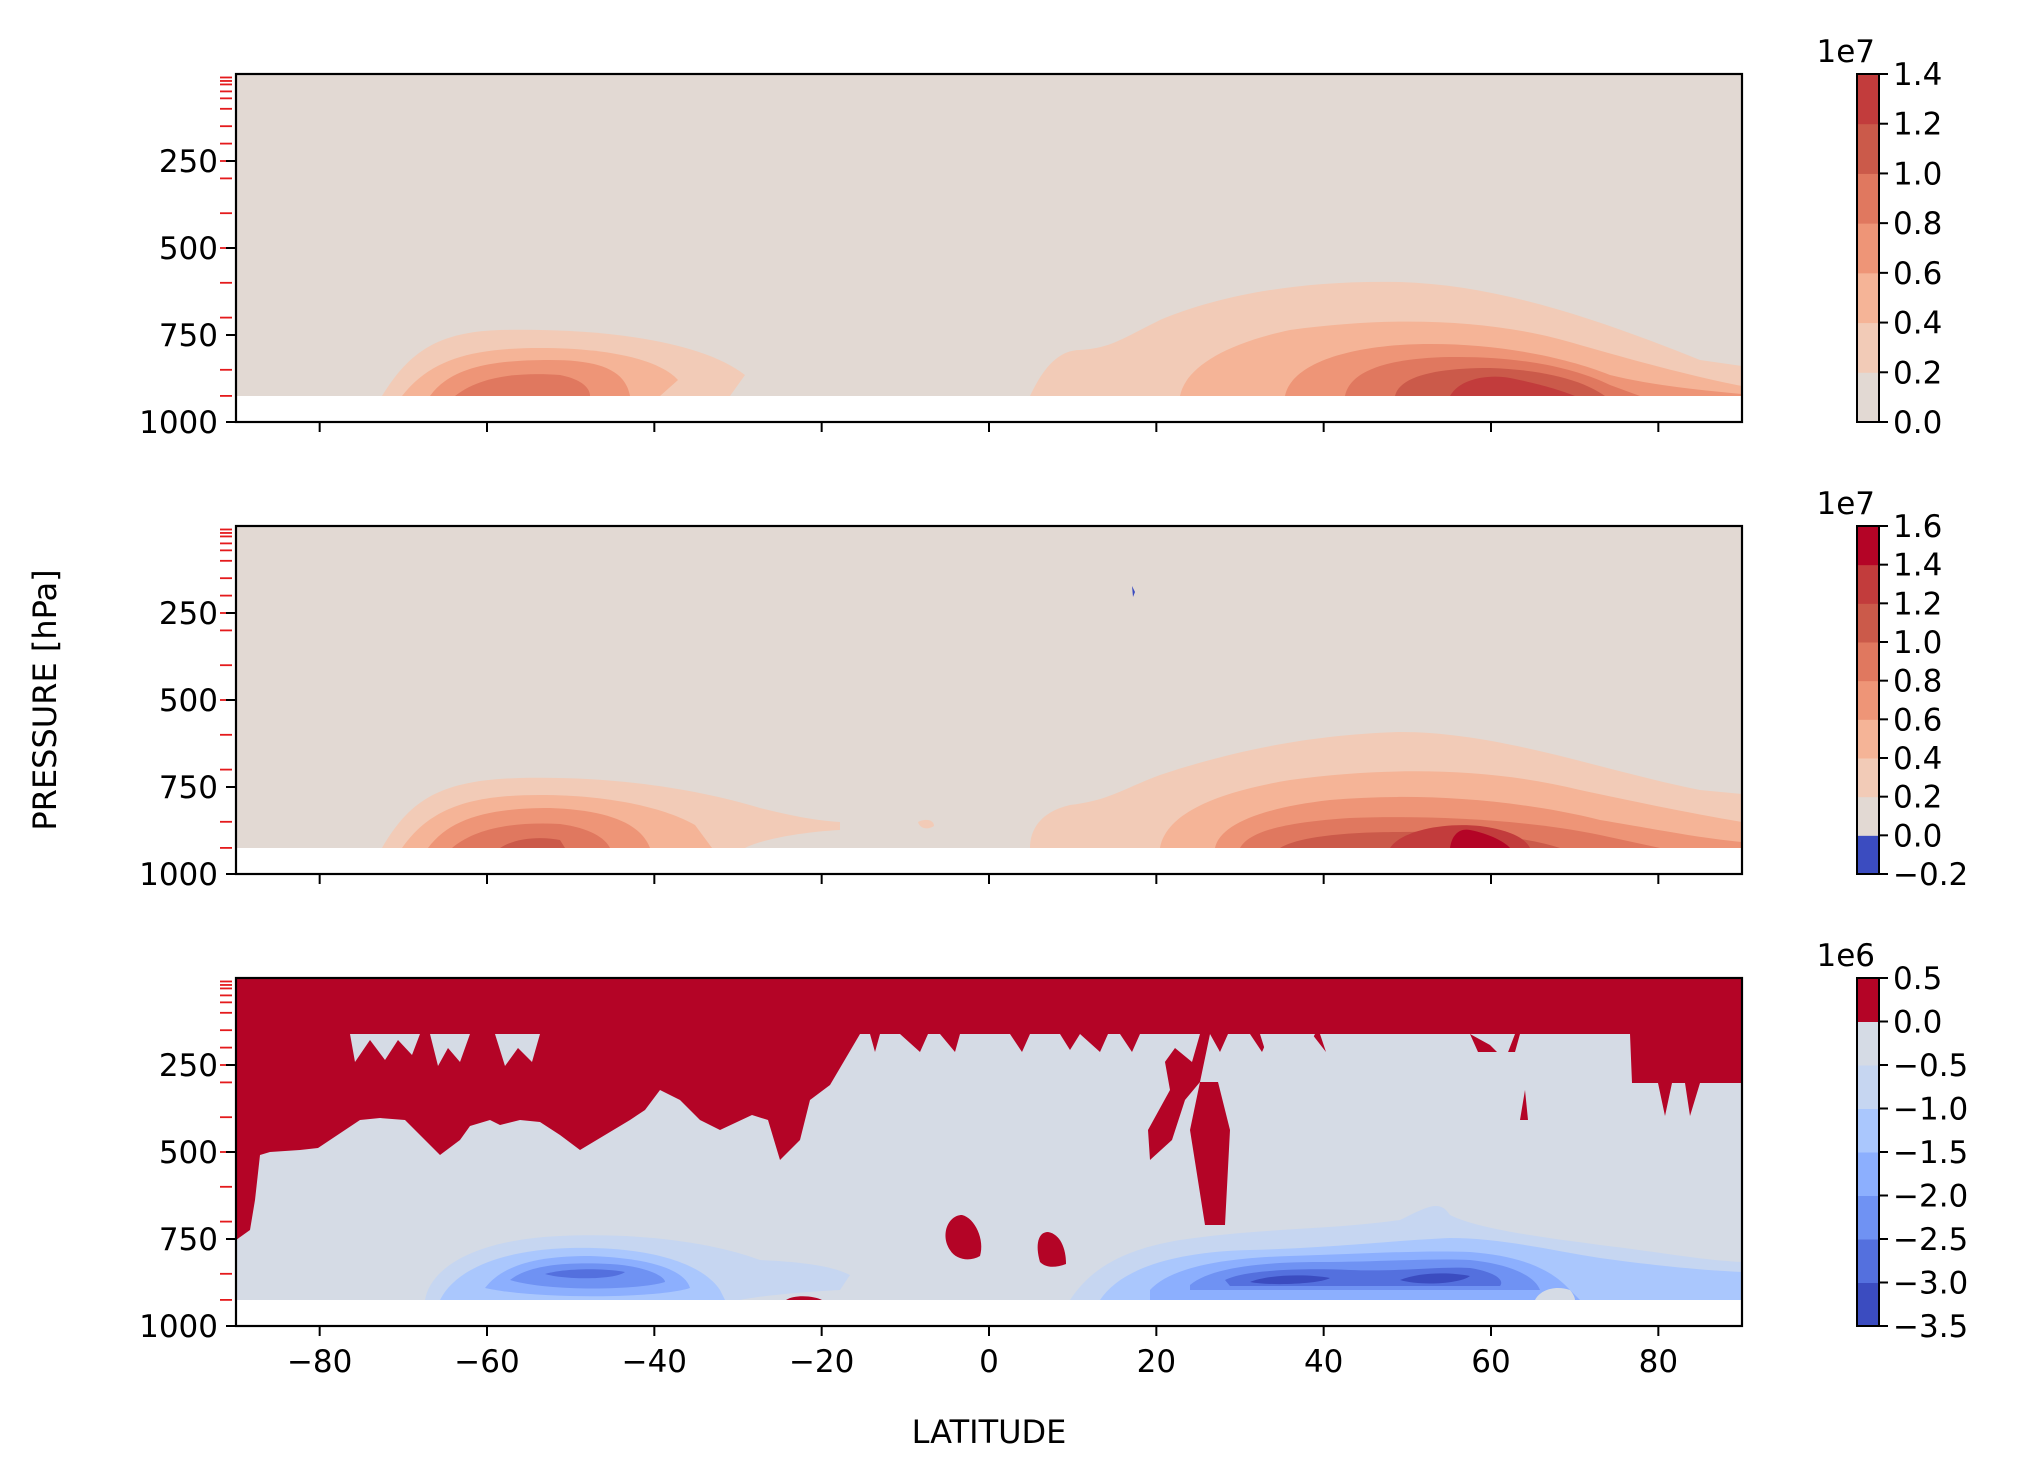 This screenshot has height=1474, width=2025. What do you see at coordinates (654, 1362) in the screenshot?
I see `x-tick-label: −40` at bounding box center [654, 1362].